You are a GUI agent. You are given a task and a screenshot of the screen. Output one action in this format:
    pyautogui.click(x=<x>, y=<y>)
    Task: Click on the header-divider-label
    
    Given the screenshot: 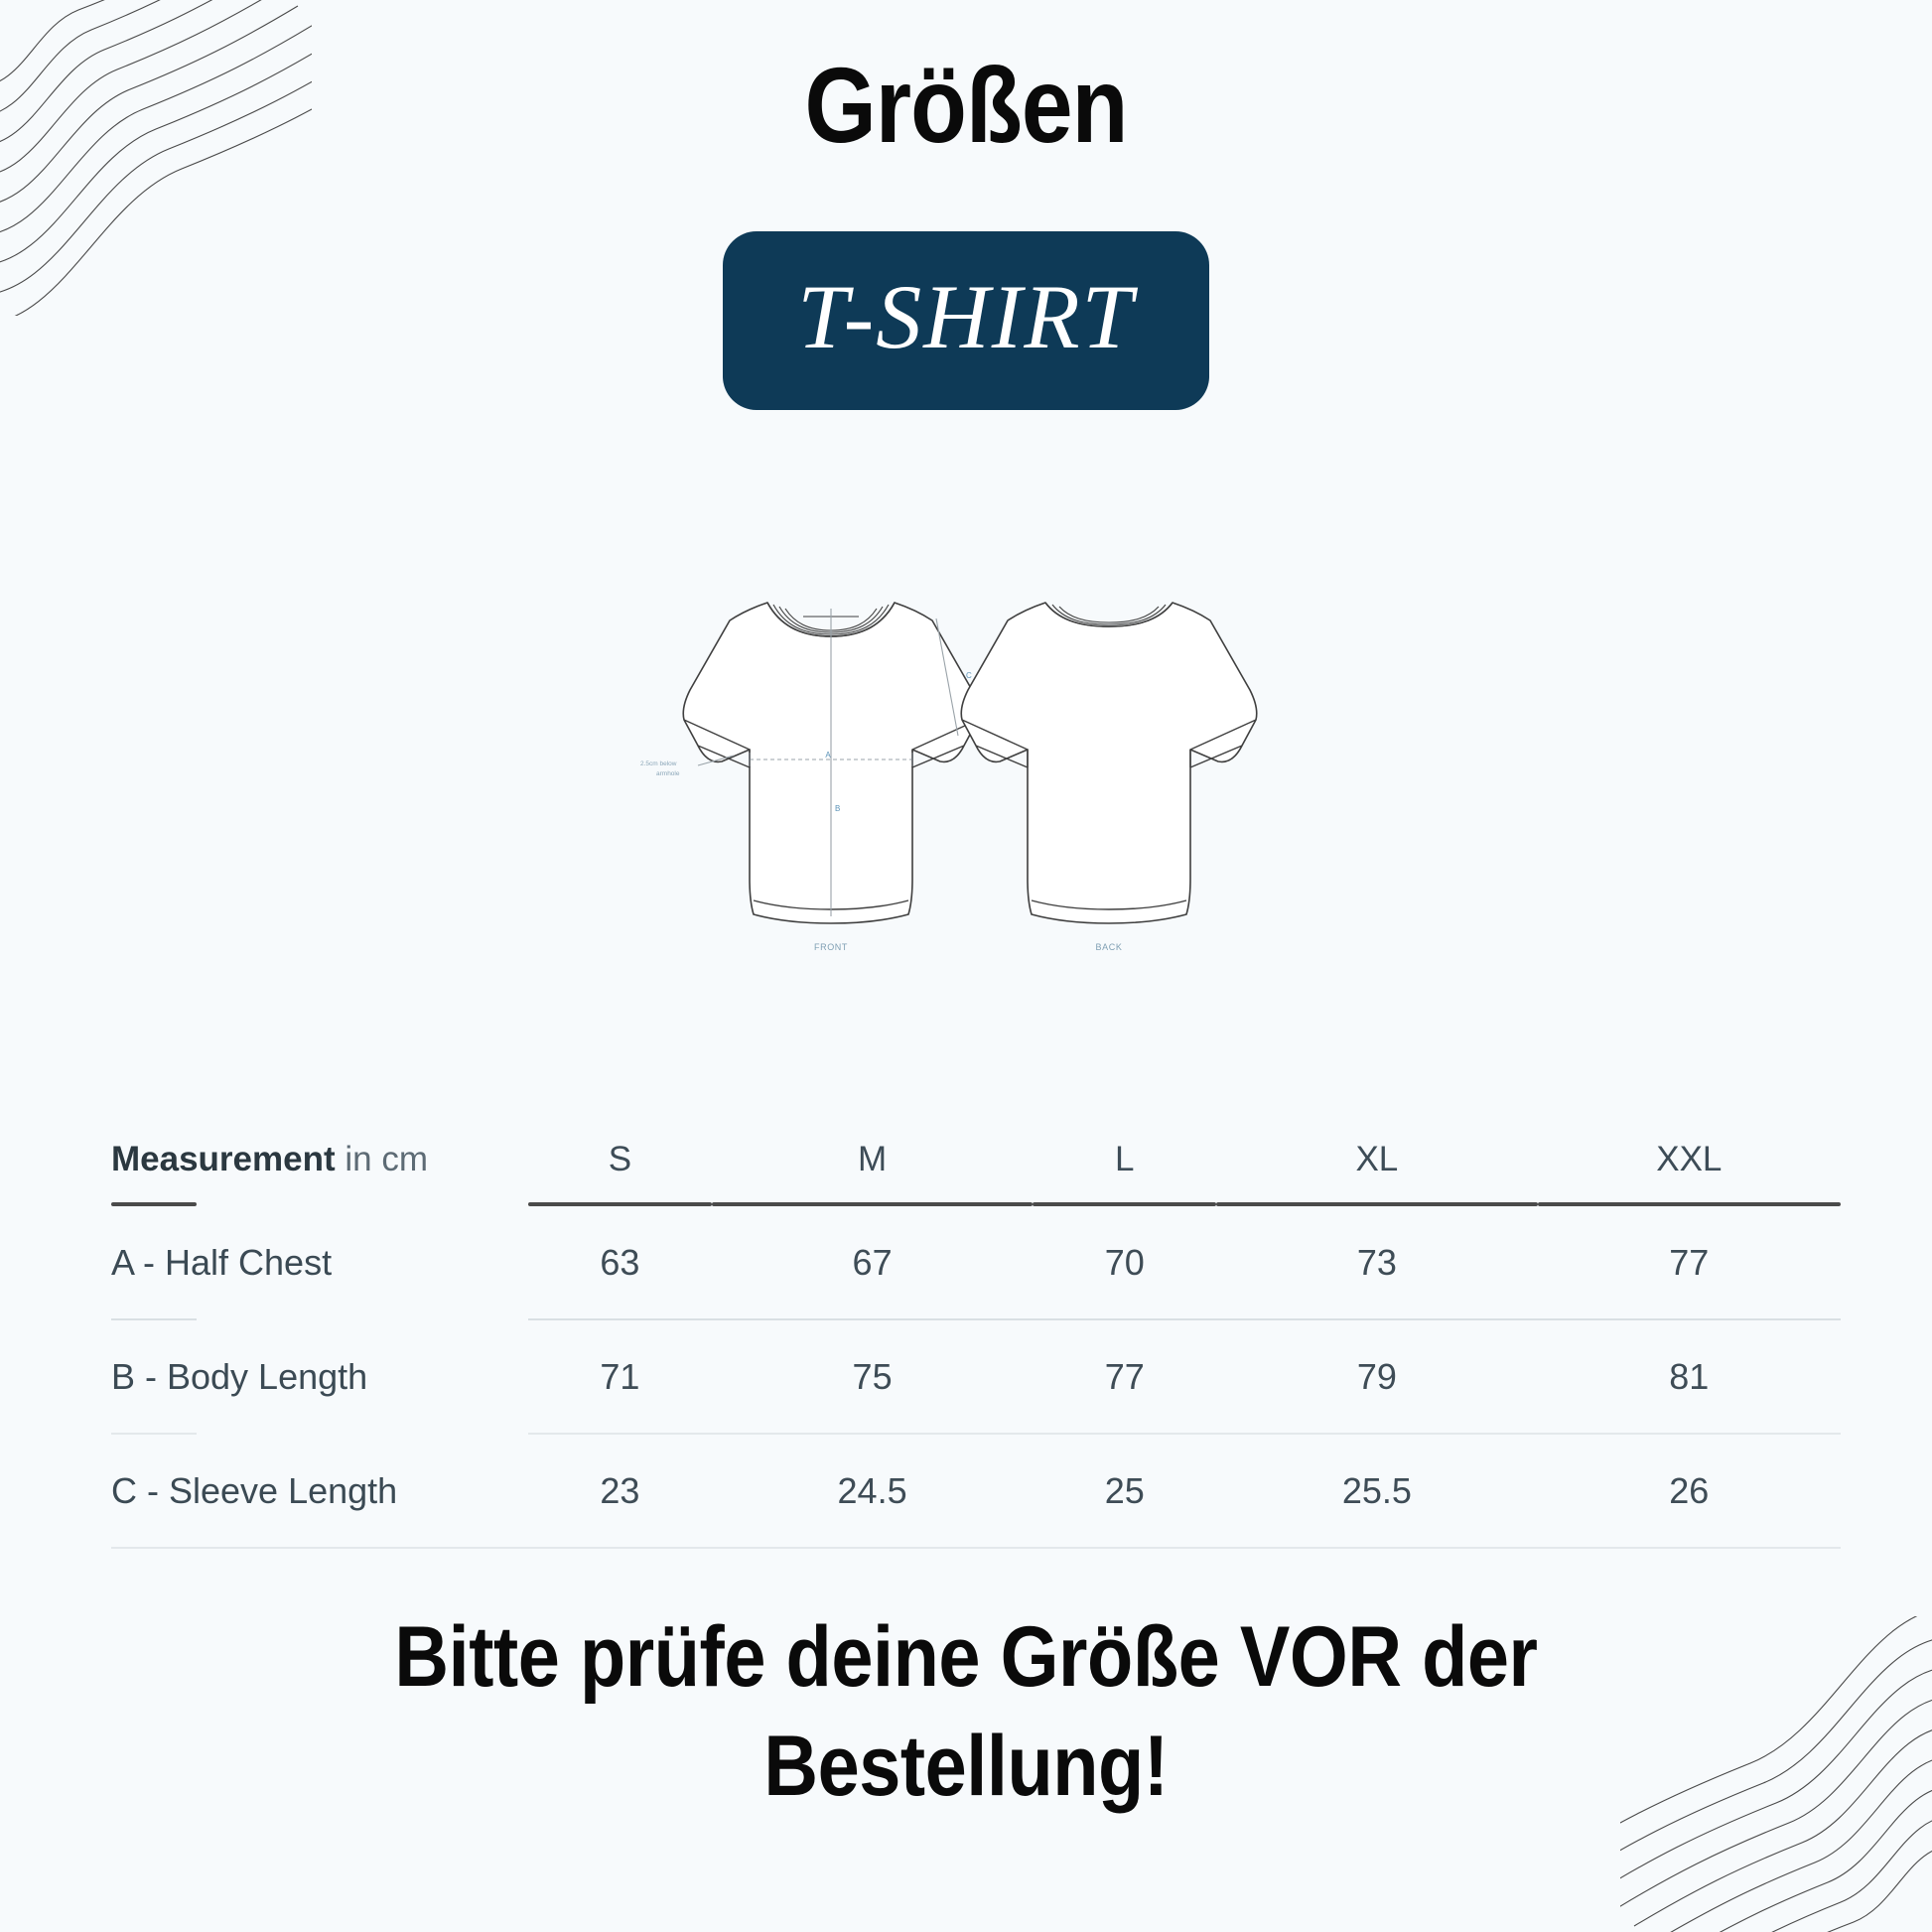 What is the action you would take?
    pyautogui.click(x=320, y=1204)
    